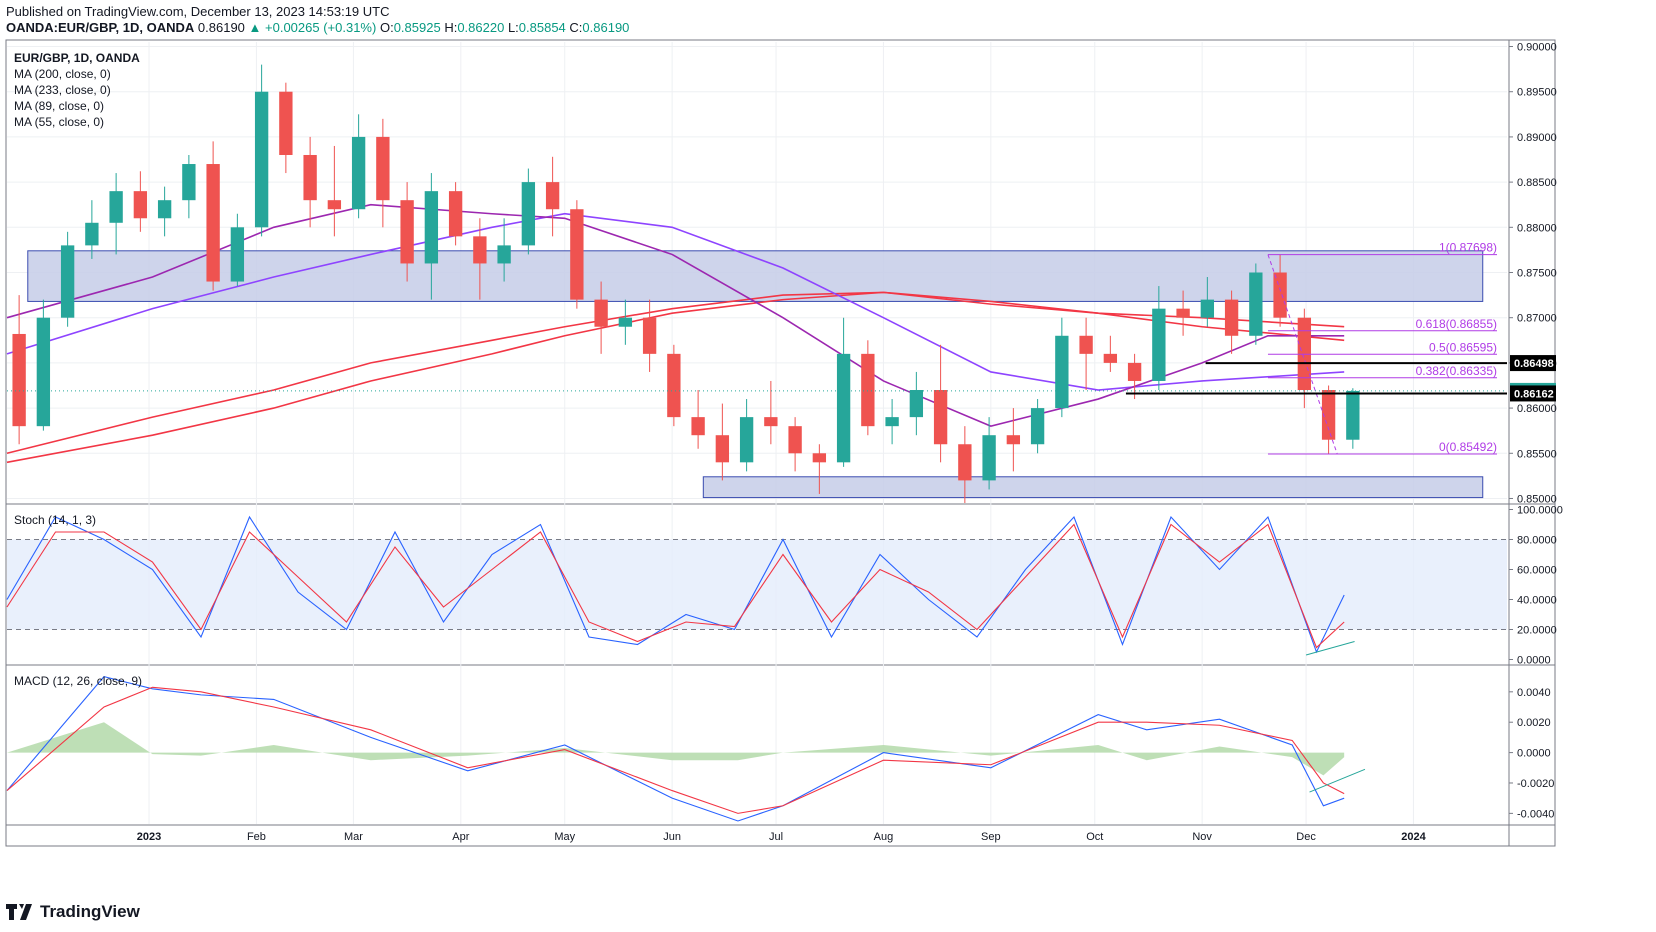 This screenshot has width=1656, height=932. Describe the element at coordinates (1537, 409) in the screenshot. I see `price-tick-label: 0.86000` at that location.